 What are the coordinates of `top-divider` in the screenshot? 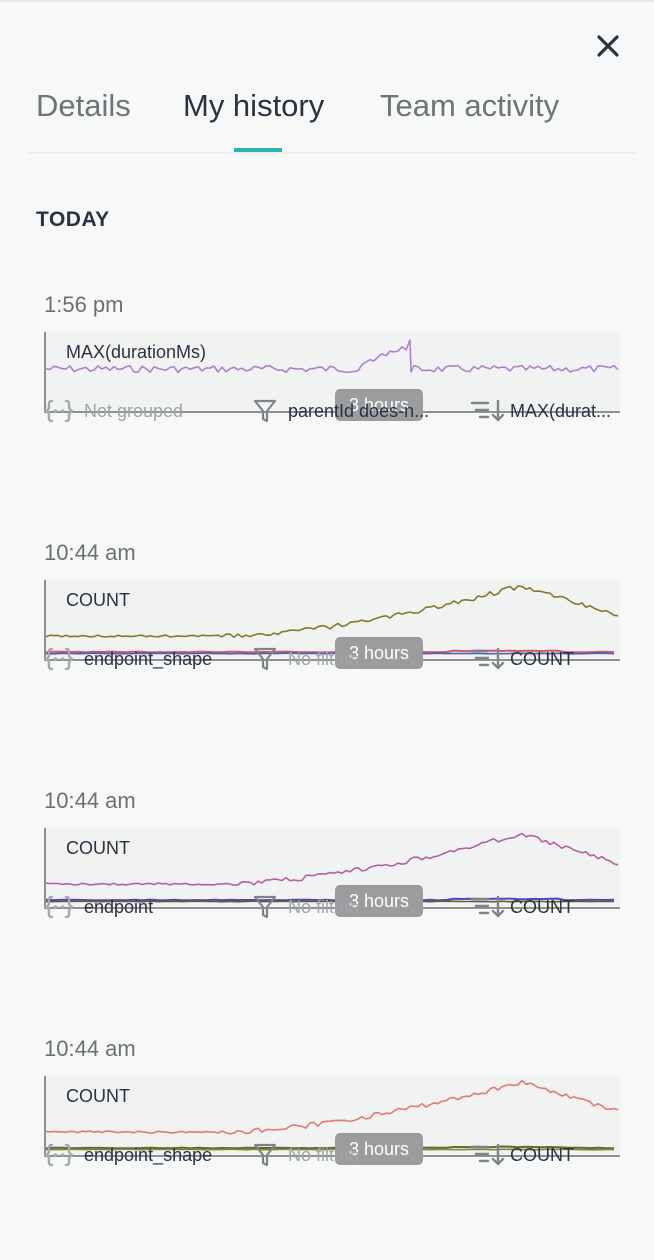 It's located at (327, 1).